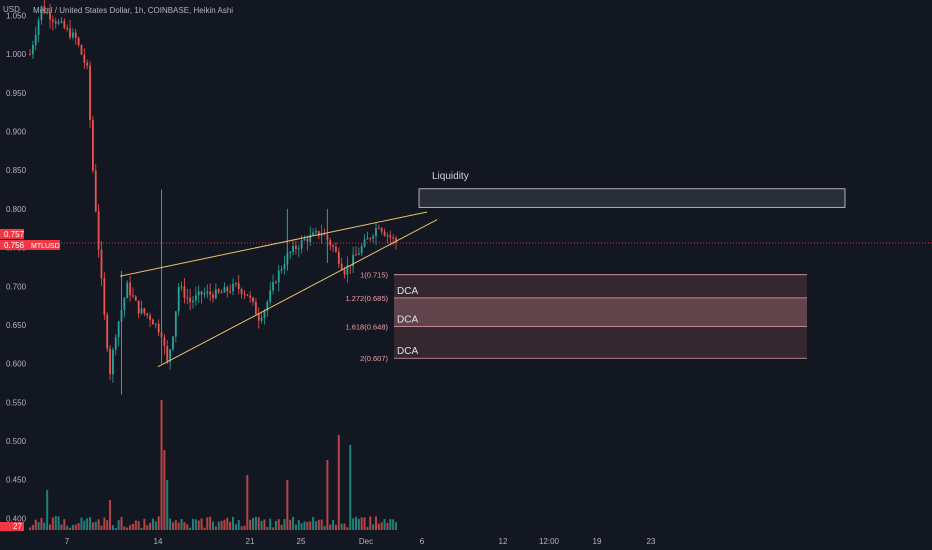 The image size is (932, 550). What do you see at coordinates (549, 541) in the screenshot?
I see `time-tick-label: 12:00` at bounding box center [549, 541].